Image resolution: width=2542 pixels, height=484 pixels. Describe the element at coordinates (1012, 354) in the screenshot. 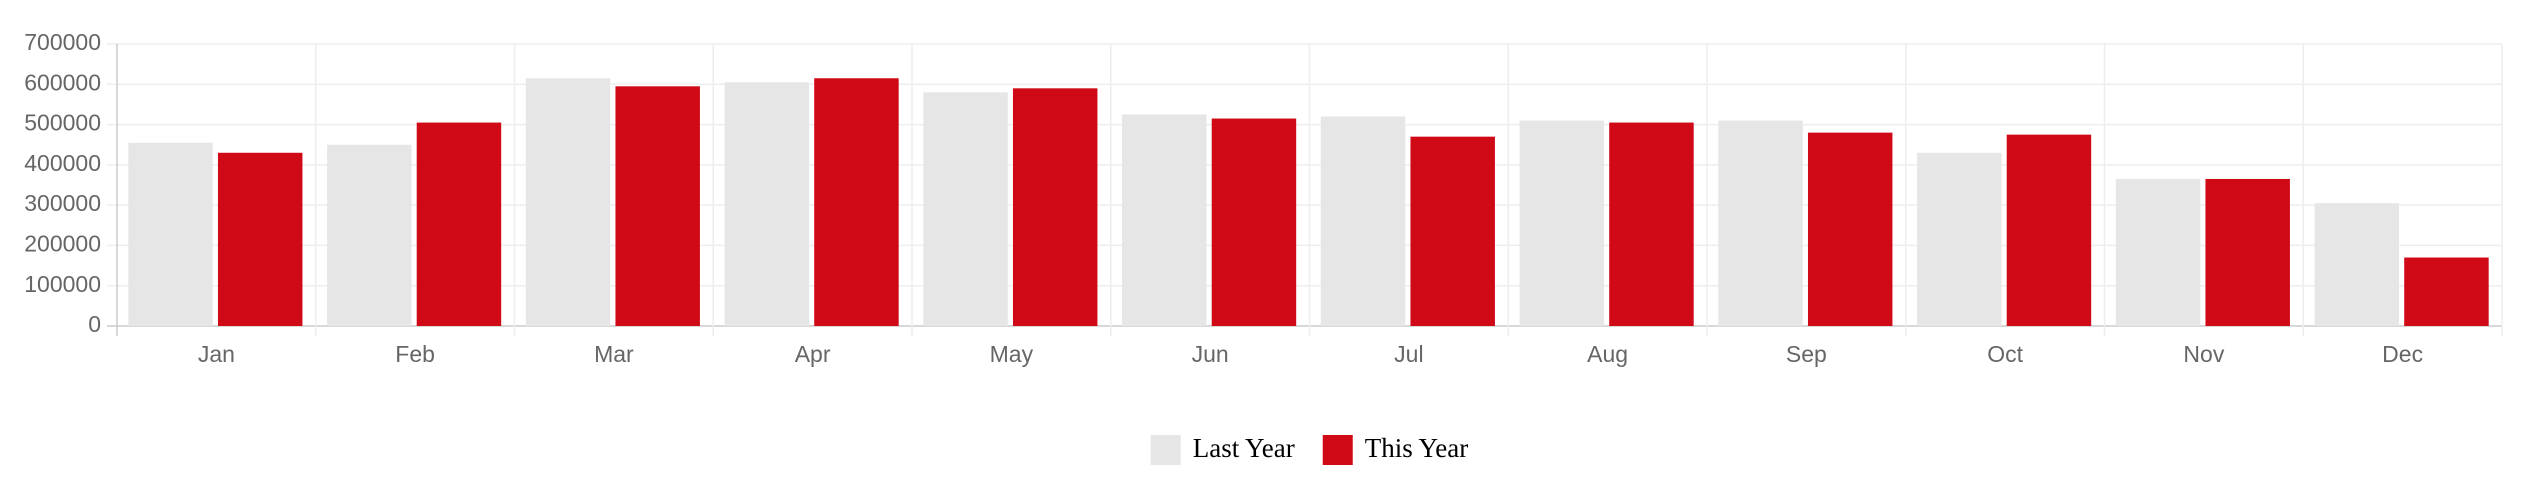

I see `x-tick-label: May` at that location.